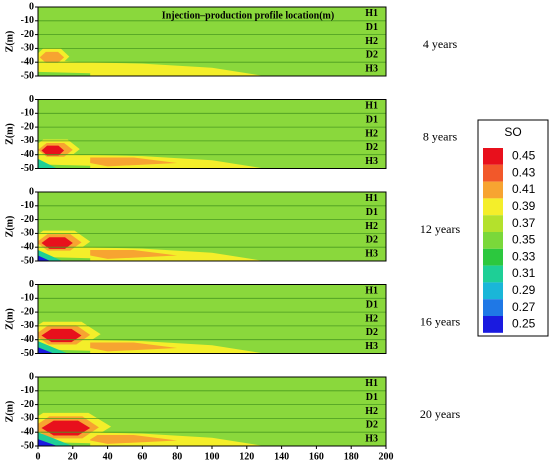 The image size is (550, 464). What do you see at coordinates (142, 456) in the screenshot?
I see `x-tick-label: 60` at bounding box center [142, 456].